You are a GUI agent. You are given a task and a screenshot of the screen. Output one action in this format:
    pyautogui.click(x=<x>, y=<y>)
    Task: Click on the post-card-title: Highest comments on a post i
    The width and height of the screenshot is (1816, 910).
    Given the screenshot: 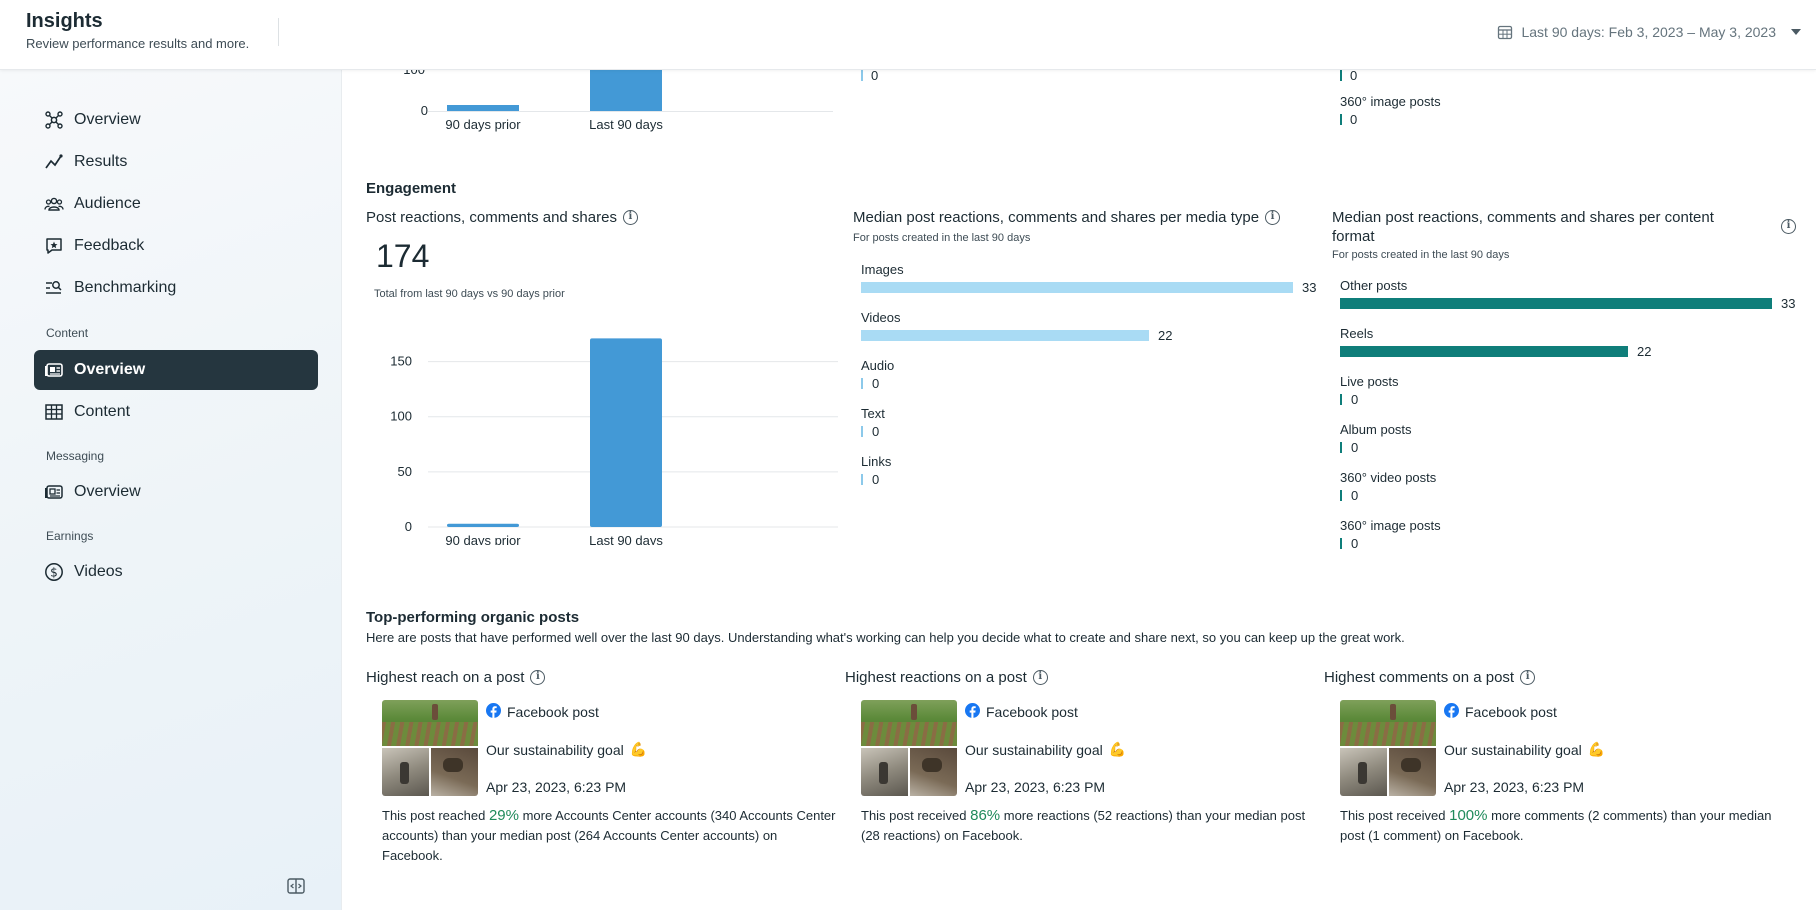 What is the action you would take?
    pyautogui.click(x=1430, y=677)
    